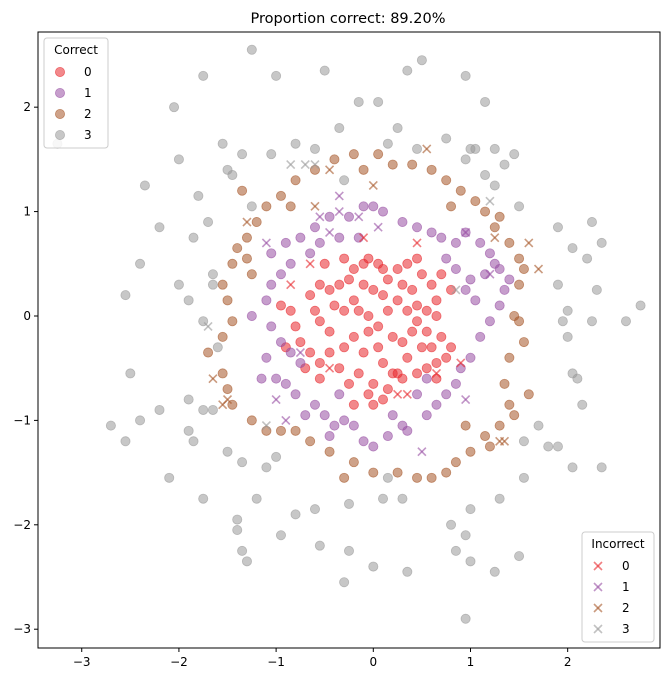 The image size is (670, 682). Describe the element at coordinates (88, 72) in the screenshot. I see `legend-entry-label: 0` at that location.